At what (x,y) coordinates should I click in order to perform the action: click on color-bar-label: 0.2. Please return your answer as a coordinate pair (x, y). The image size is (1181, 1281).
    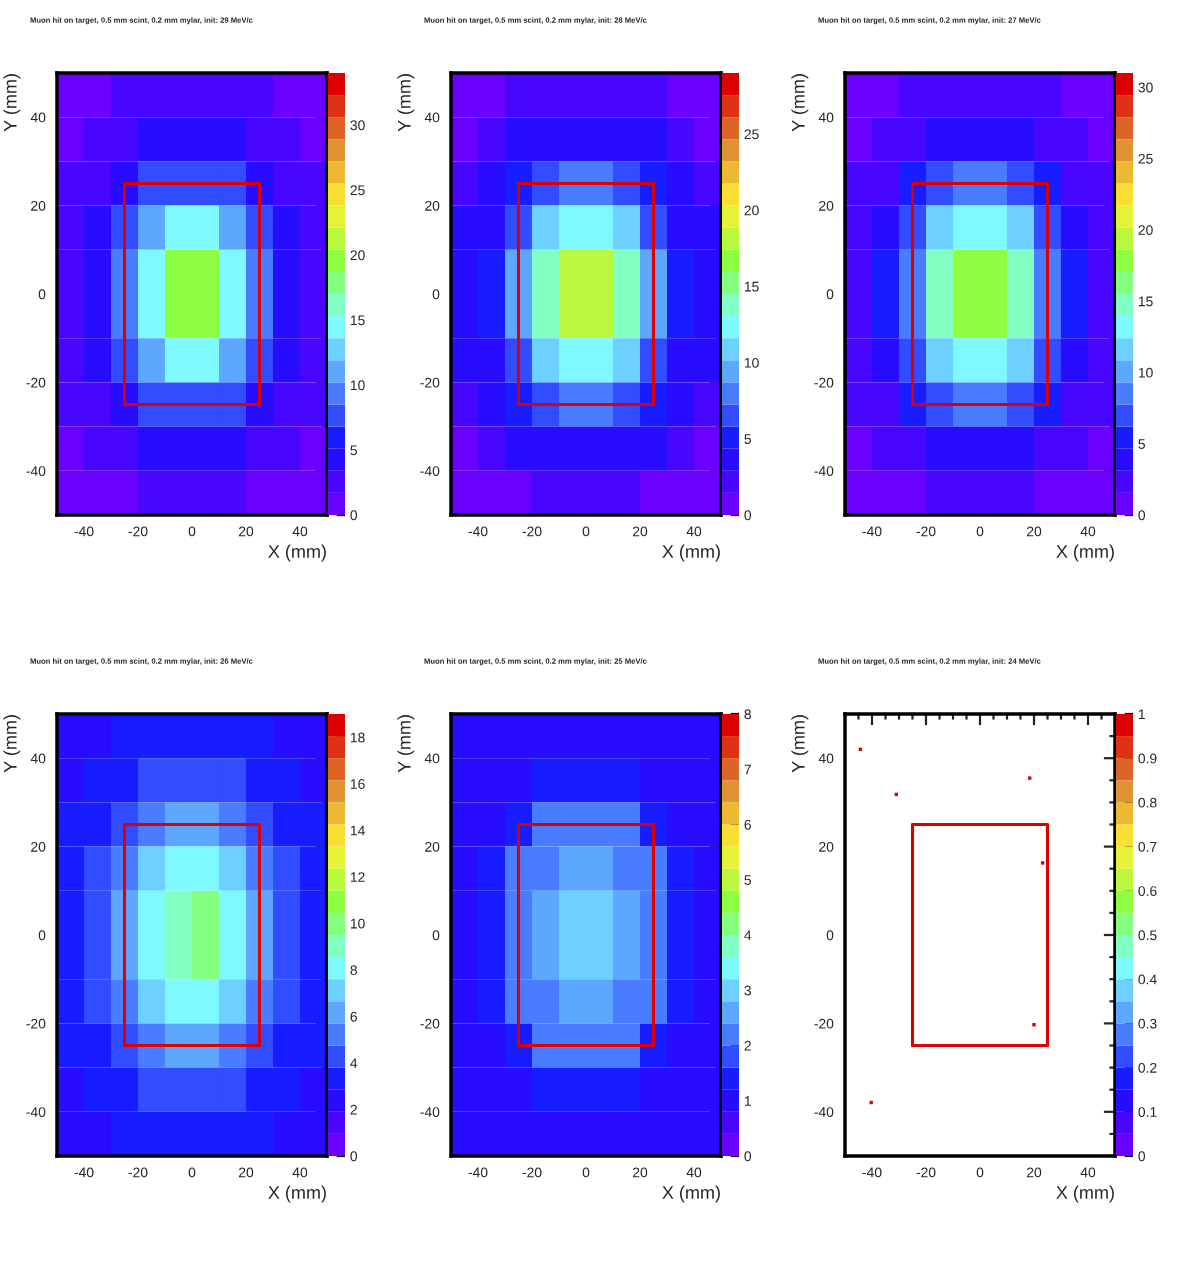
    Looking at the image, I should click on (1147, 1067).